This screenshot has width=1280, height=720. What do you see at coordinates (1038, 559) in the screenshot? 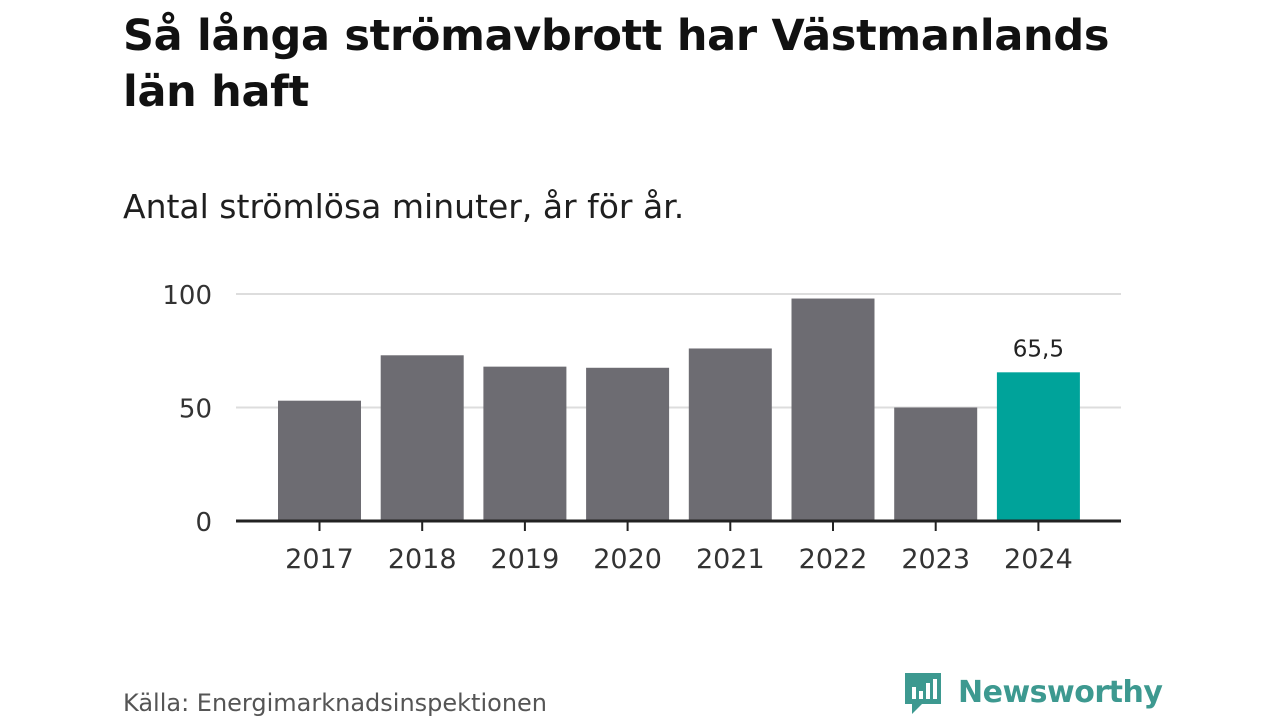
I see `x-tick-label: 2024` at bounding box center [1038, 559].